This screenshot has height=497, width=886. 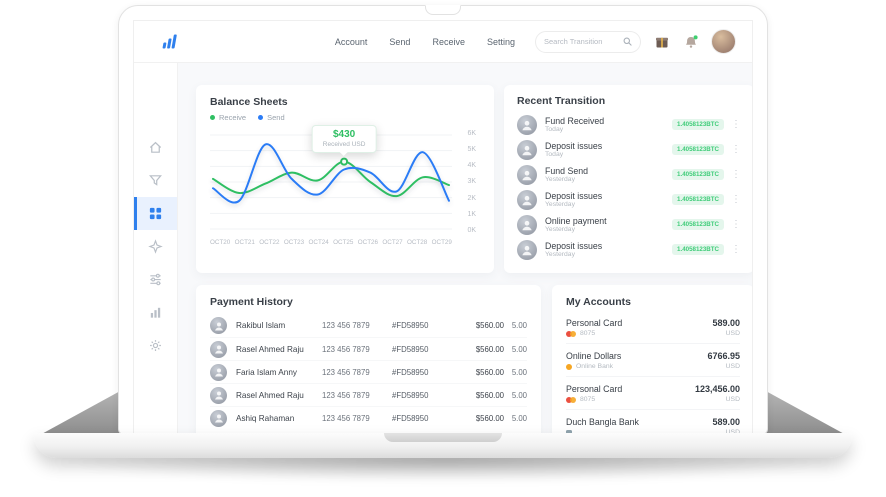 I want to click on account-subtitle: Online Bank, so click(x=595, y=366).